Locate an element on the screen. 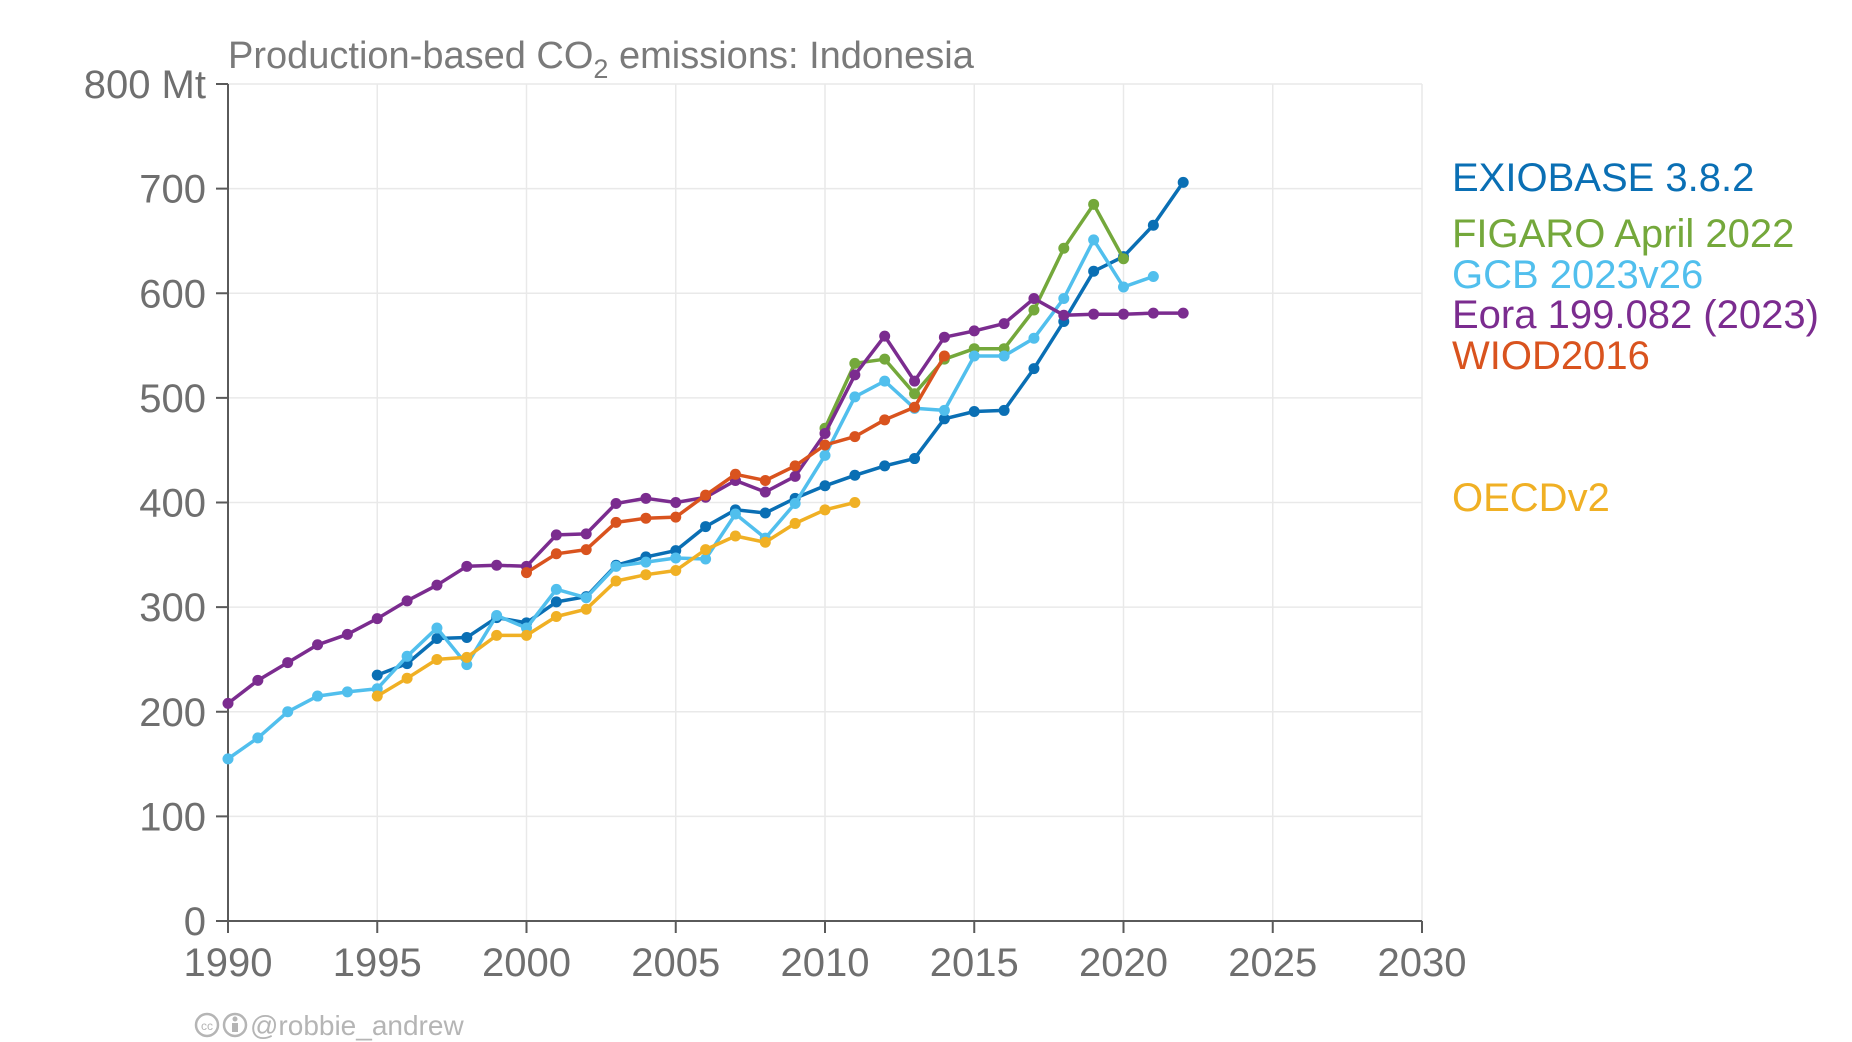 This screenshot has width=1852, height=1042. credit-handle: @robbie_andrew is located at coordinates (357, 1025).